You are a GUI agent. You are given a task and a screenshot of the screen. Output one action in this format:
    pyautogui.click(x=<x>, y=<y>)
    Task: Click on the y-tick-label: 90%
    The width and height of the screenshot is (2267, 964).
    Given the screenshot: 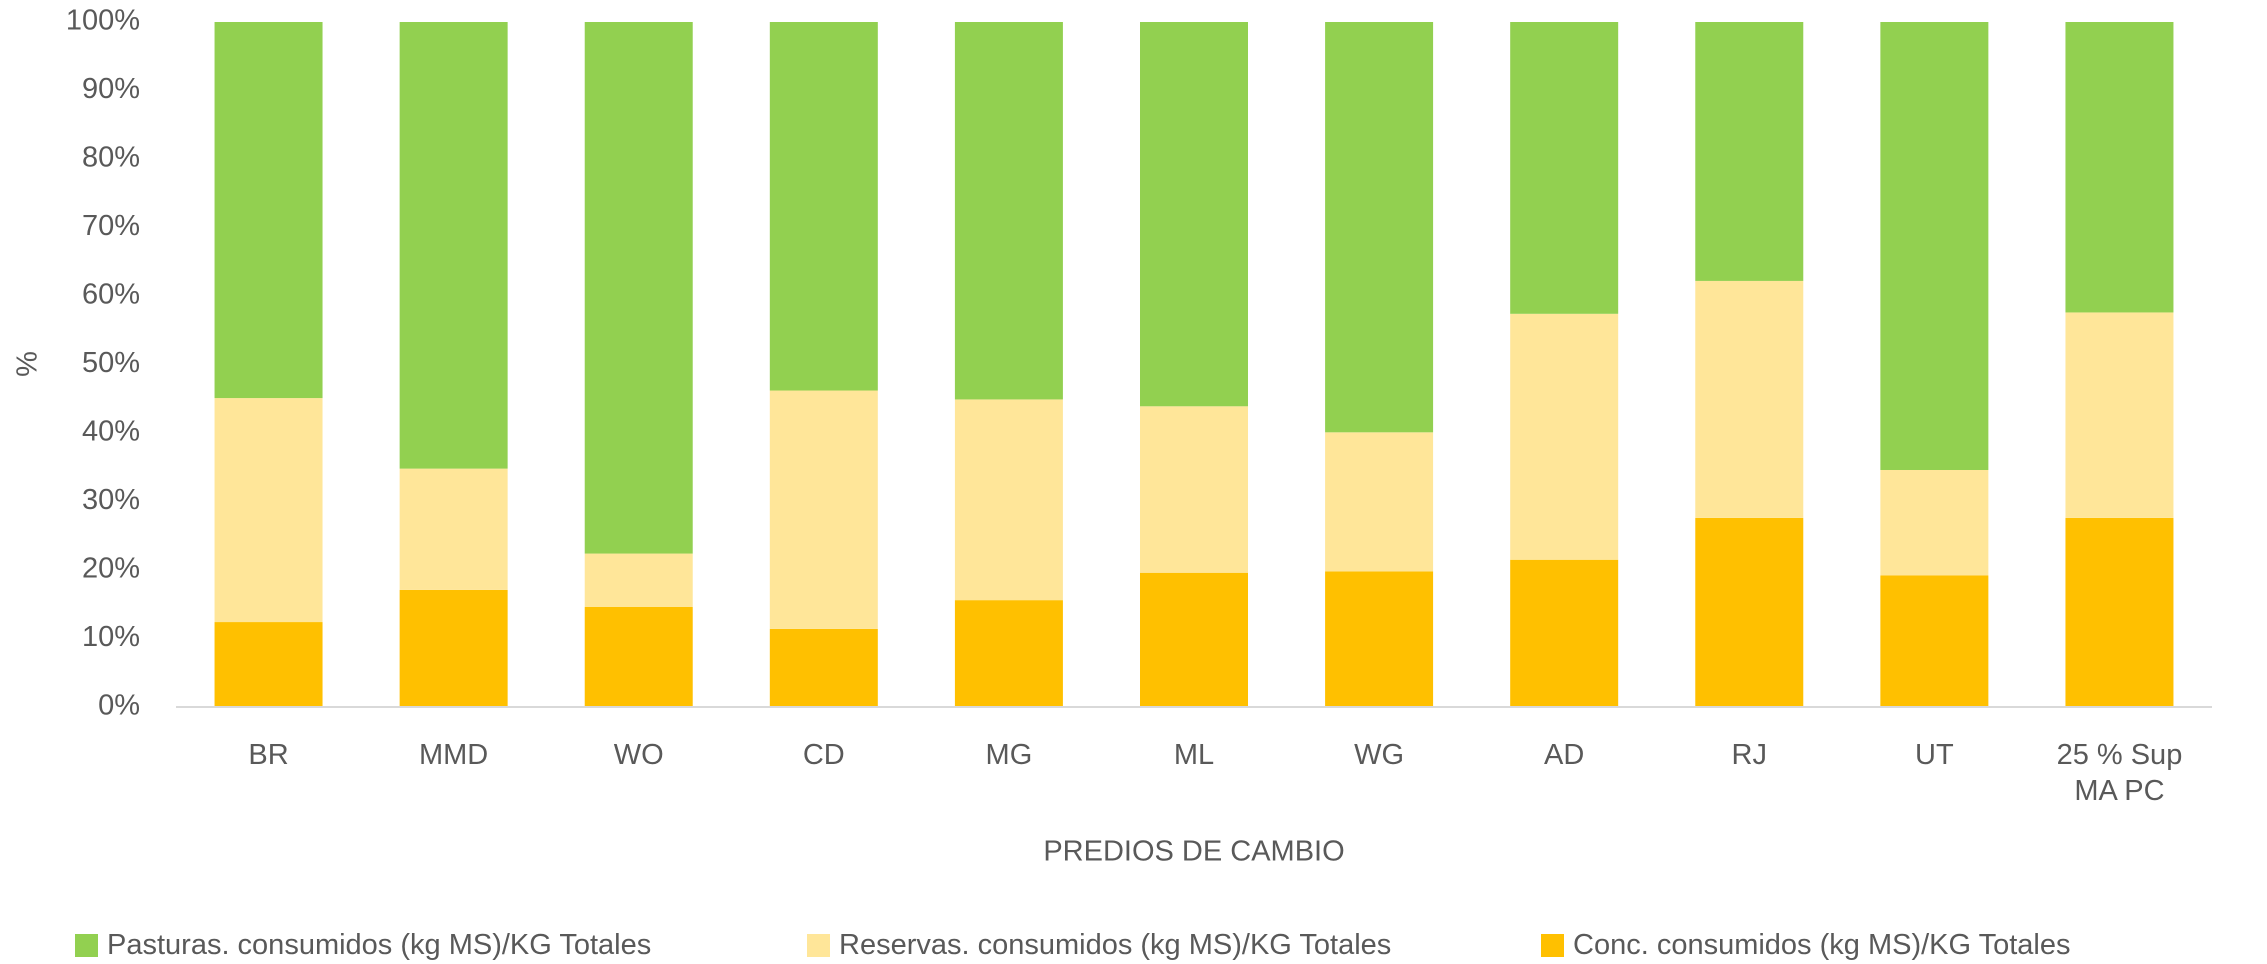 What is the action you would take?
    pyautogui.click(x=111, y=89)
    